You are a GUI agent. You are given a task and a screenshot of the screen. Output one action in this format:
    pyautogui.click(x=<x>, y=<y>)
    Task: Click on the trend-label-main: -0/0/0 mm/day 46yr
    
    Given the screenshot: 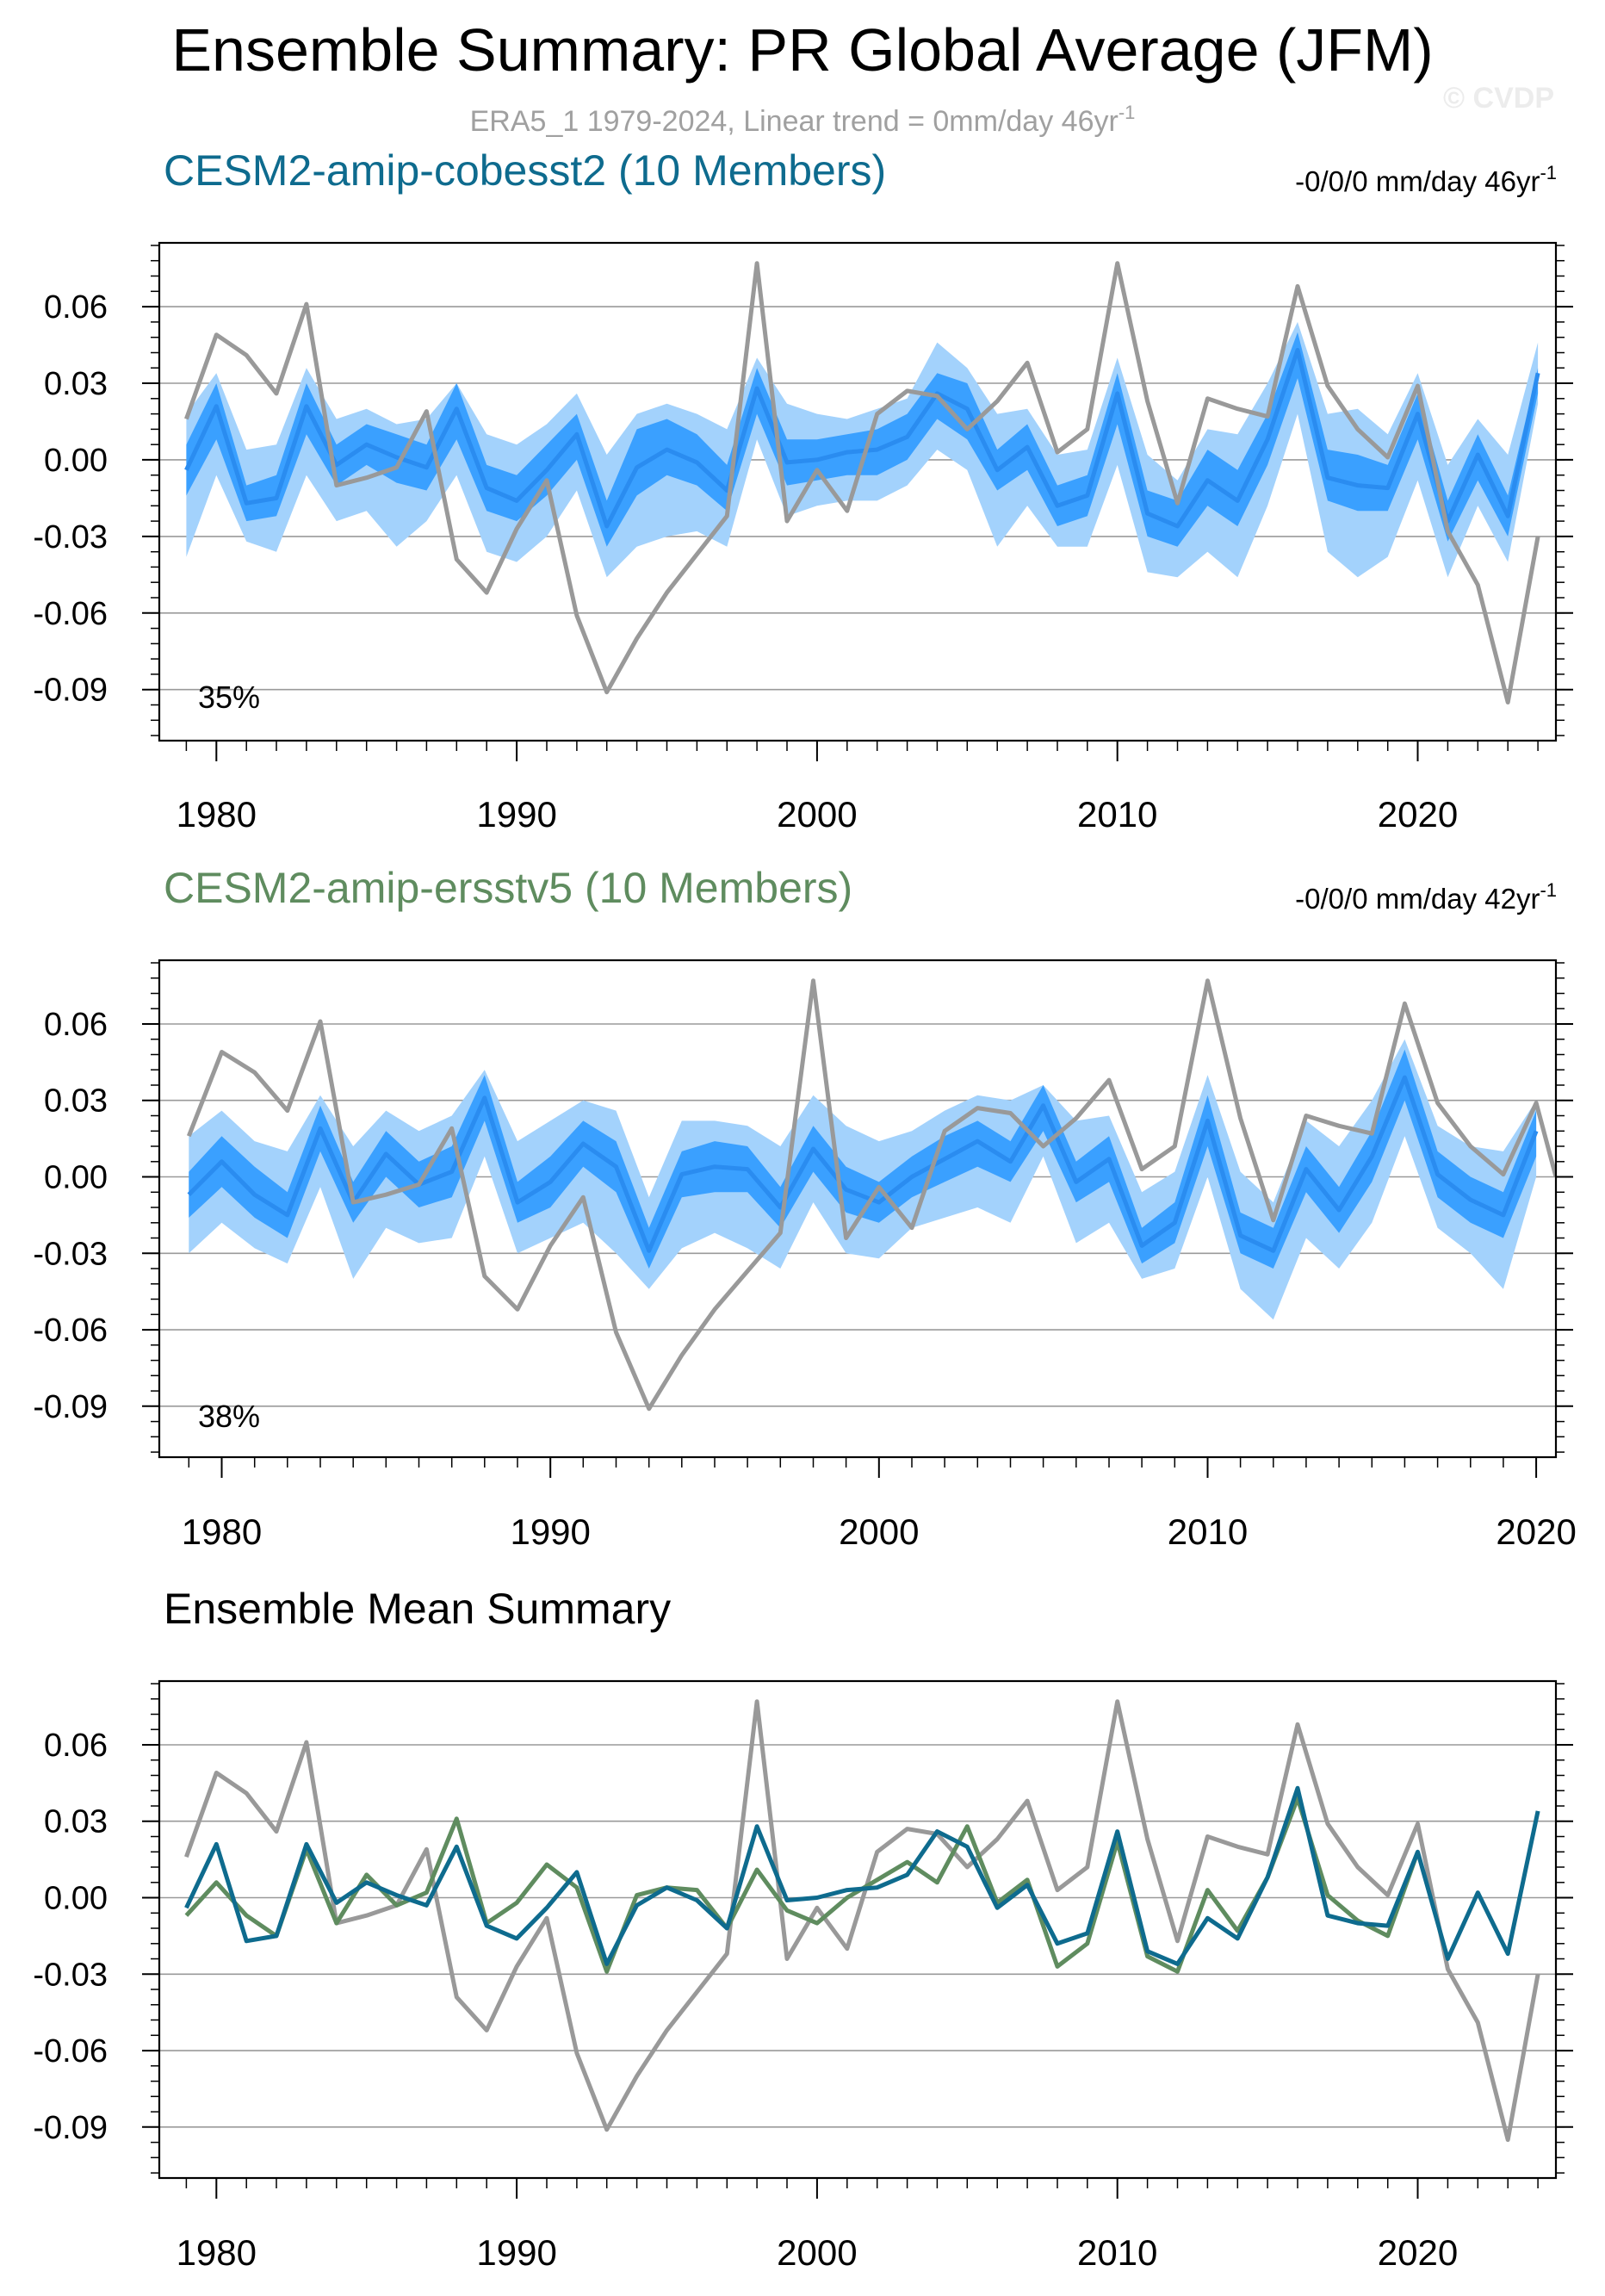 What is the action you would take?
    pyautogui.click(x=1417, y=181)
    